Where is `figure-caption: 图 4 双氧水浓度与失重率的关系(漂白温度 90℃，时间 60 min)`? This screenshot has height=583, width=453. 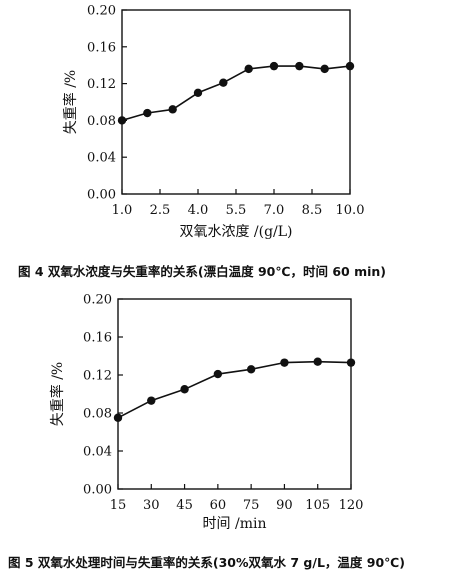 figure-caption: 图 4 双氧水浓度与失重率的关系(漂白温度 90℃，时间 60 min) is located at coordinates (202, 271).